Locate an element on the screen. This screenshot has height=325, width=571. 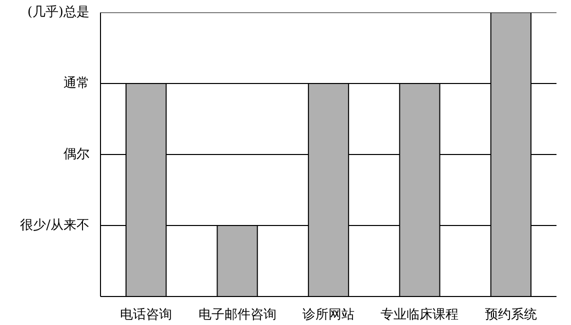
x-tick-label: 诊所网站 is located at coordinates (328, 315).